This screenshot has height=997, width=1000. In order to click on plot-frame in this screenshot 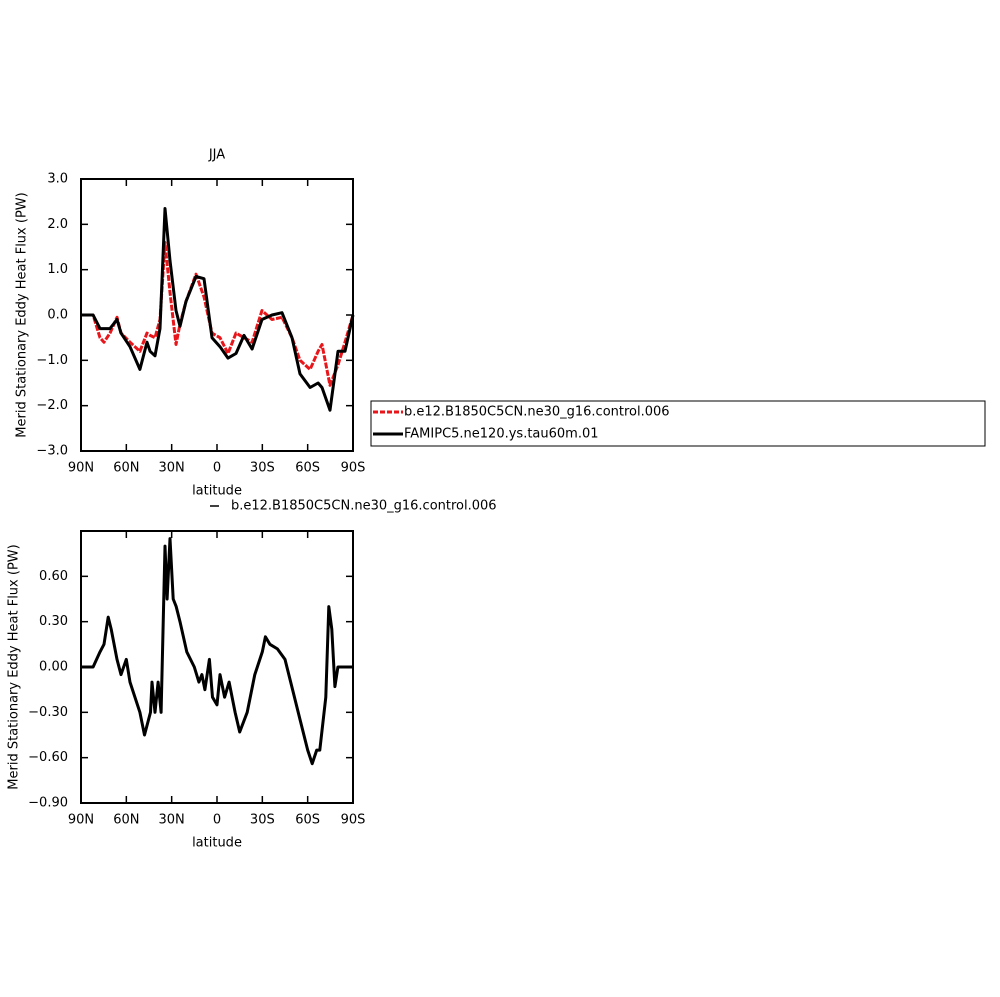, I will do `click(217, 315)`.